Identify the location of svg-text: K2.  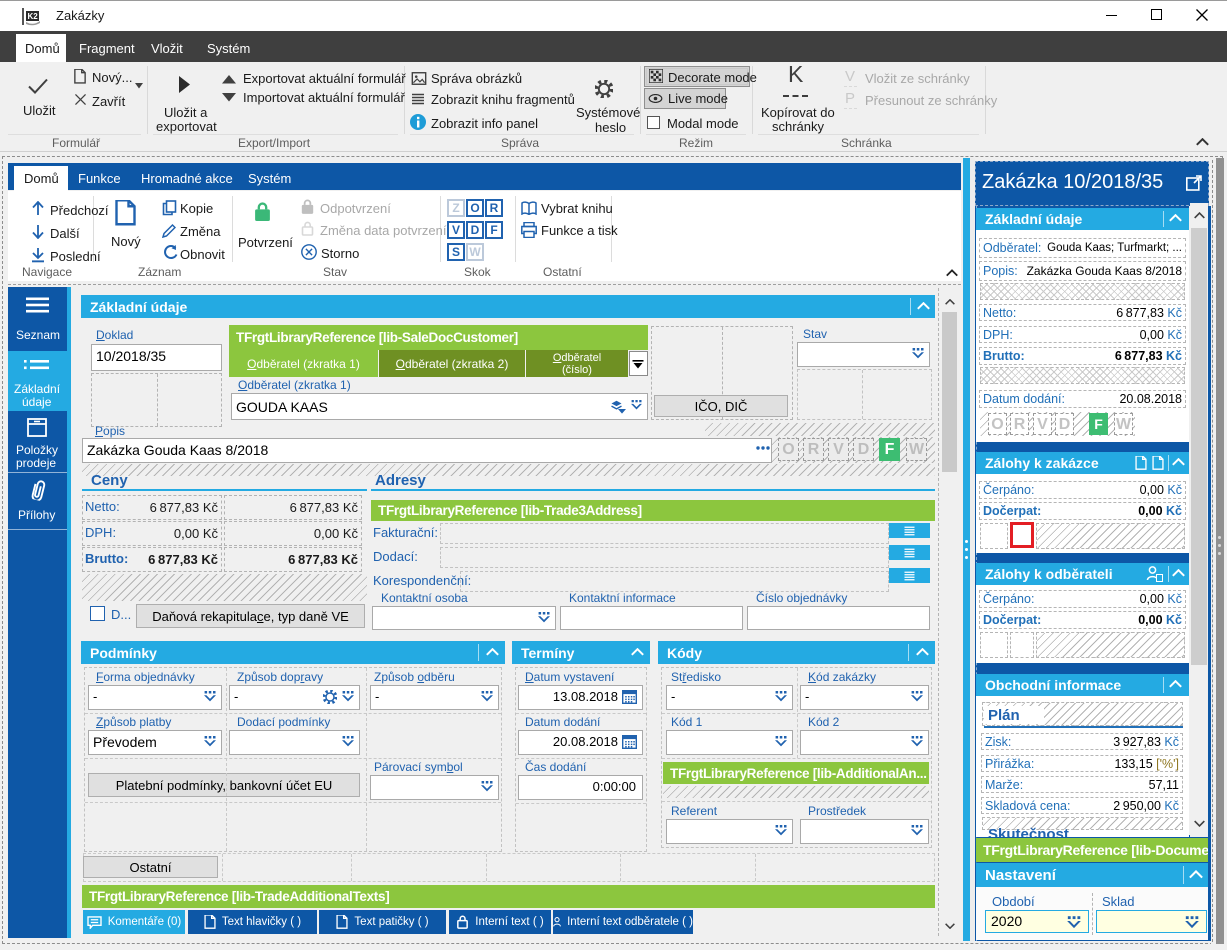
(33, 16).